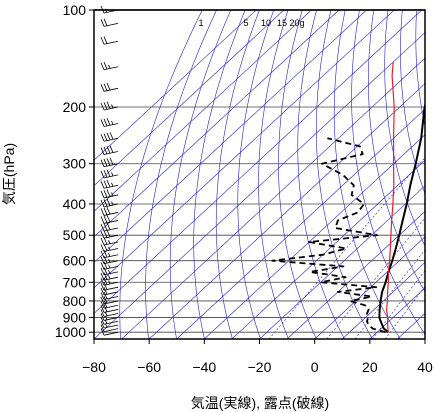  What do you see at coordinates (94, 367) in the screenshot?
I see `x-tick-label: −80` at bounding box center [94, 367].